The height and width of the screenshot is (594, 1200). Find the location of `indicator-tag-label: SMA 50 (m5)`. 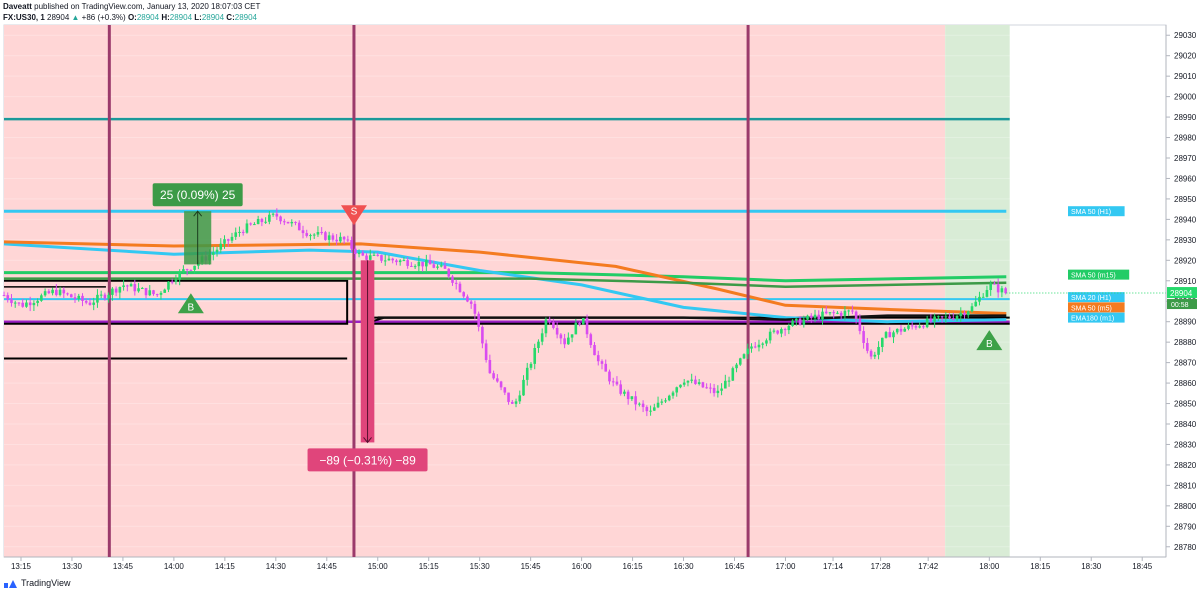

indicator-tag-label: SMA 50 (m5) is located at coordinates (1091, 308).